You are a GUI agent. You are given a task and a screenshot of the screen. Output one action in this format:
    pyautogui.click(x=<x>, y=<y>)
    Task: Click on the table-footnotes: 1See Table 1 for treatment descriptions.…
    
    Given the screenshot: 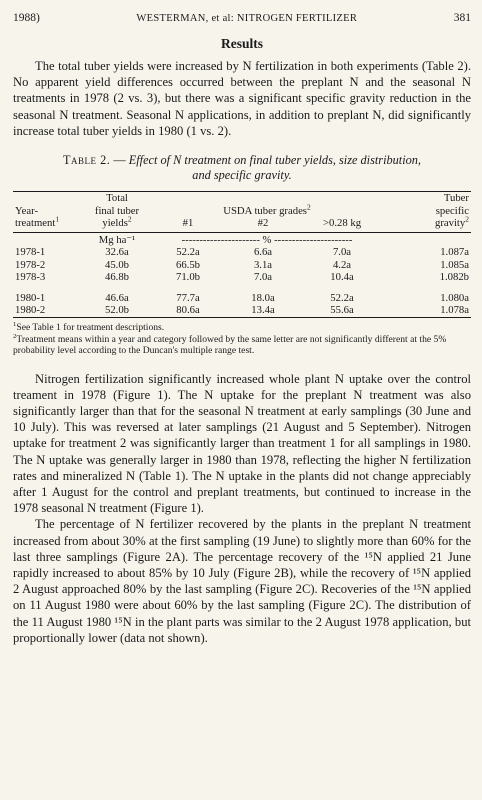 What is the action you would take?
    pyautogui.click(x=242, y=338)
    